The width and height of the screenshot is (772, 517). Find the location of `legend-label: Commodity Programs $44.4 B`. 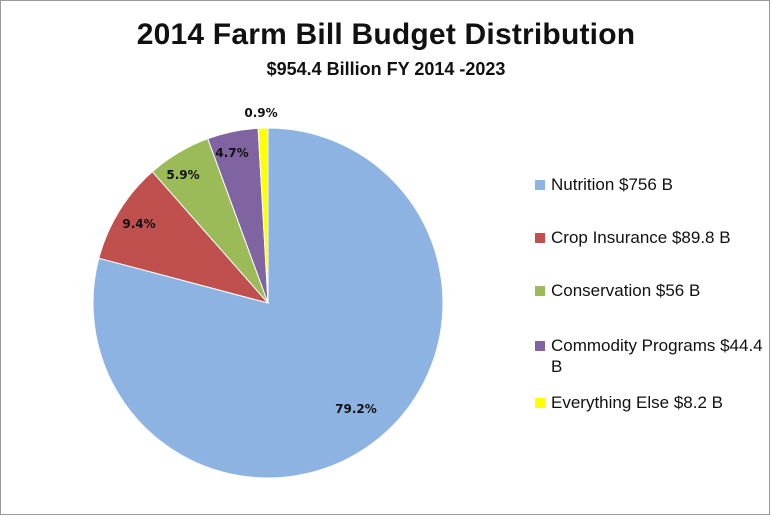

legend-label: Commodity Programs $44.4 B is located at coordinates (657, 356).